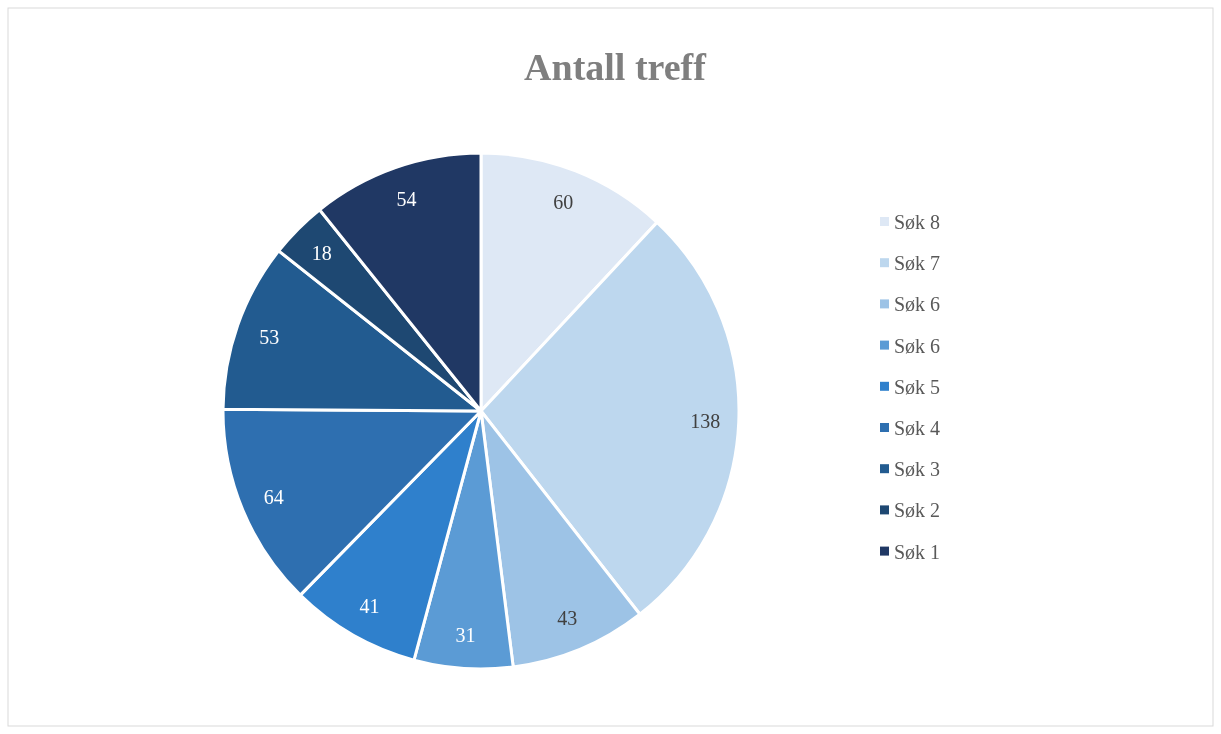  What do you see at coordinates (616, 67) in the screenshot?
I see `chart-title: Antall treff` at bounding box center [616, 67].